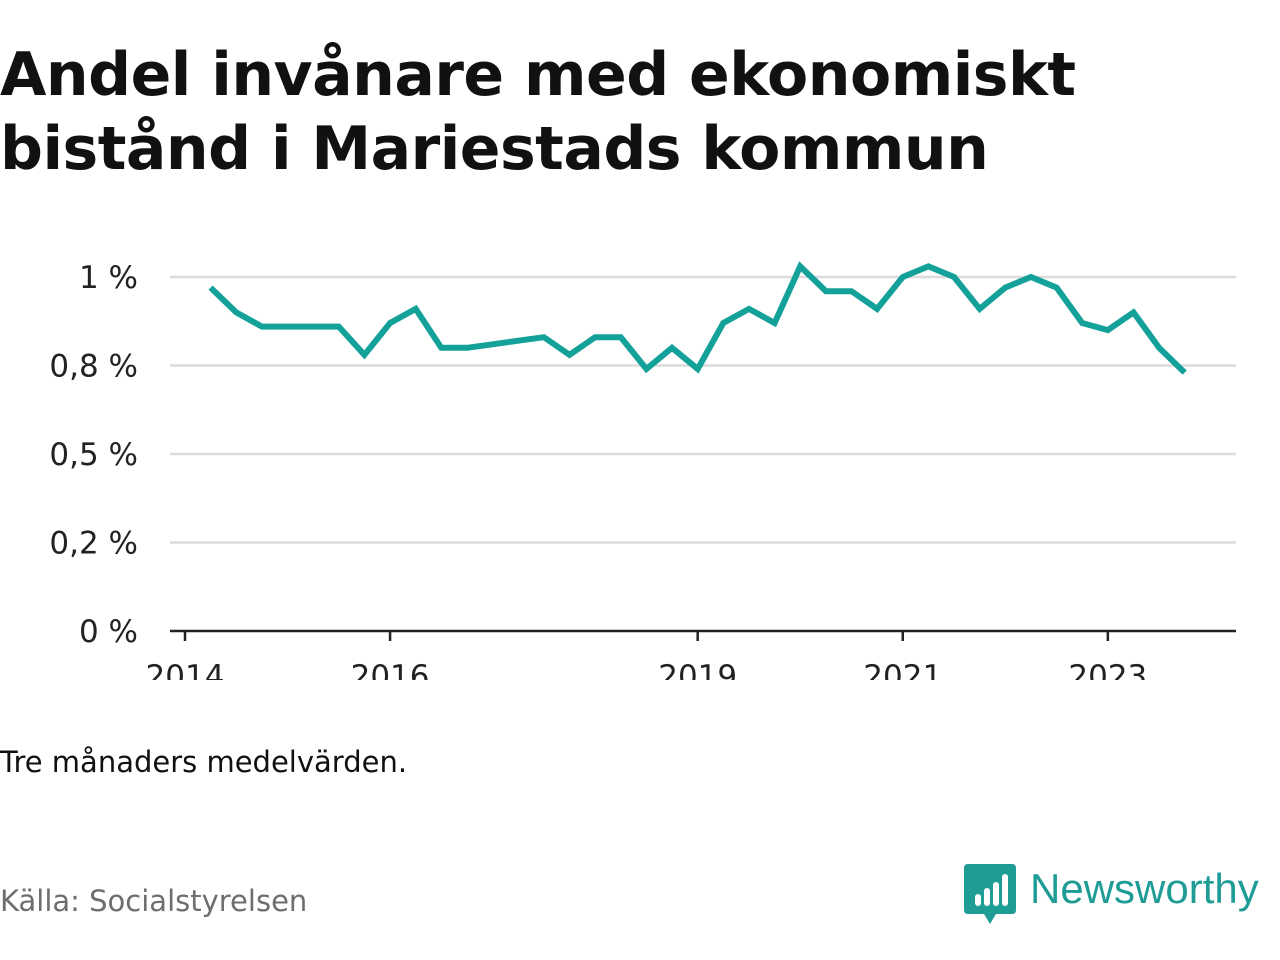  I want to click on chart-note: Tre månaders medelvärden., so click(204, 762).